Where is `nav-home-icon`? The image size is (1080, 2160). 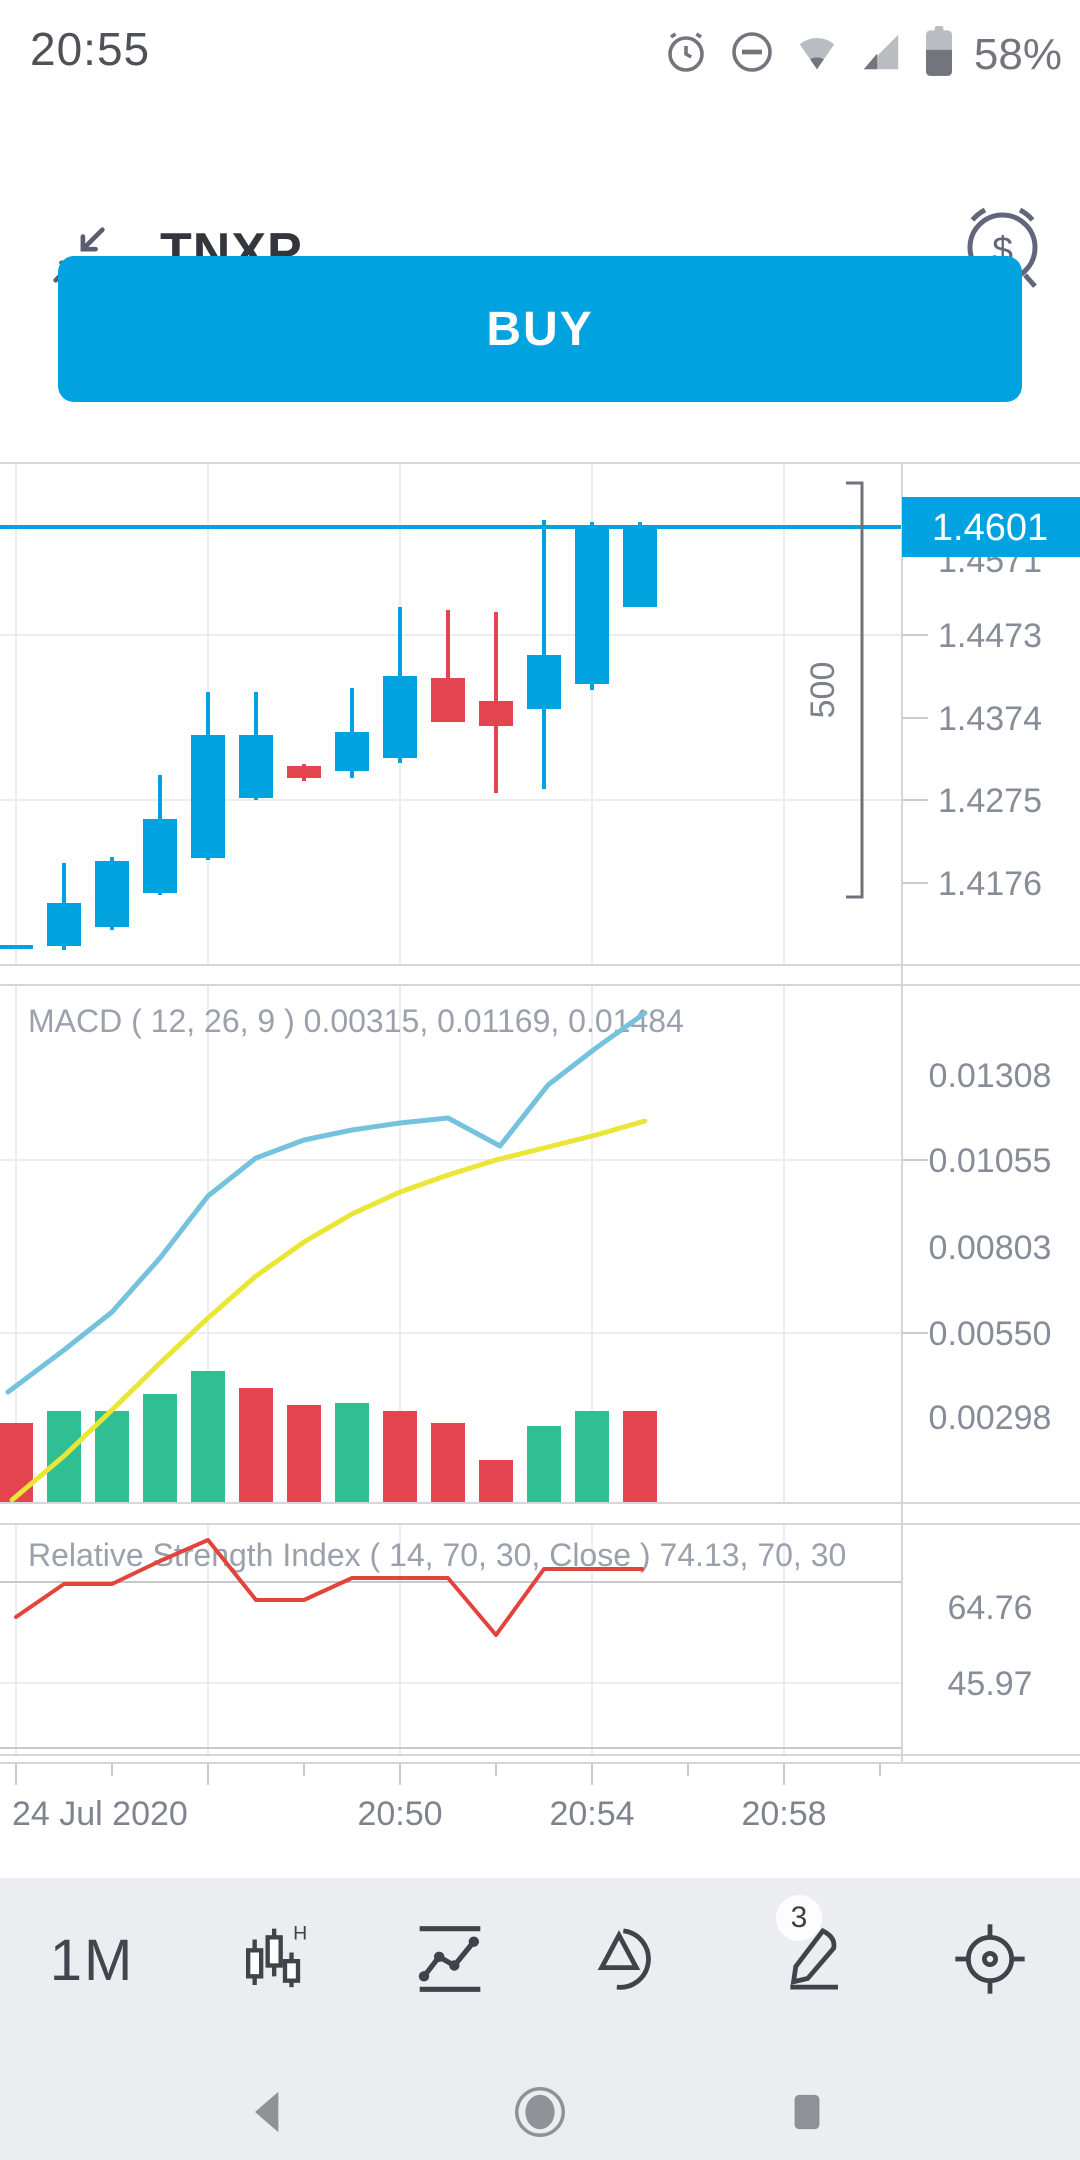
nav-home-icon is located at coordinates (540, 2112).